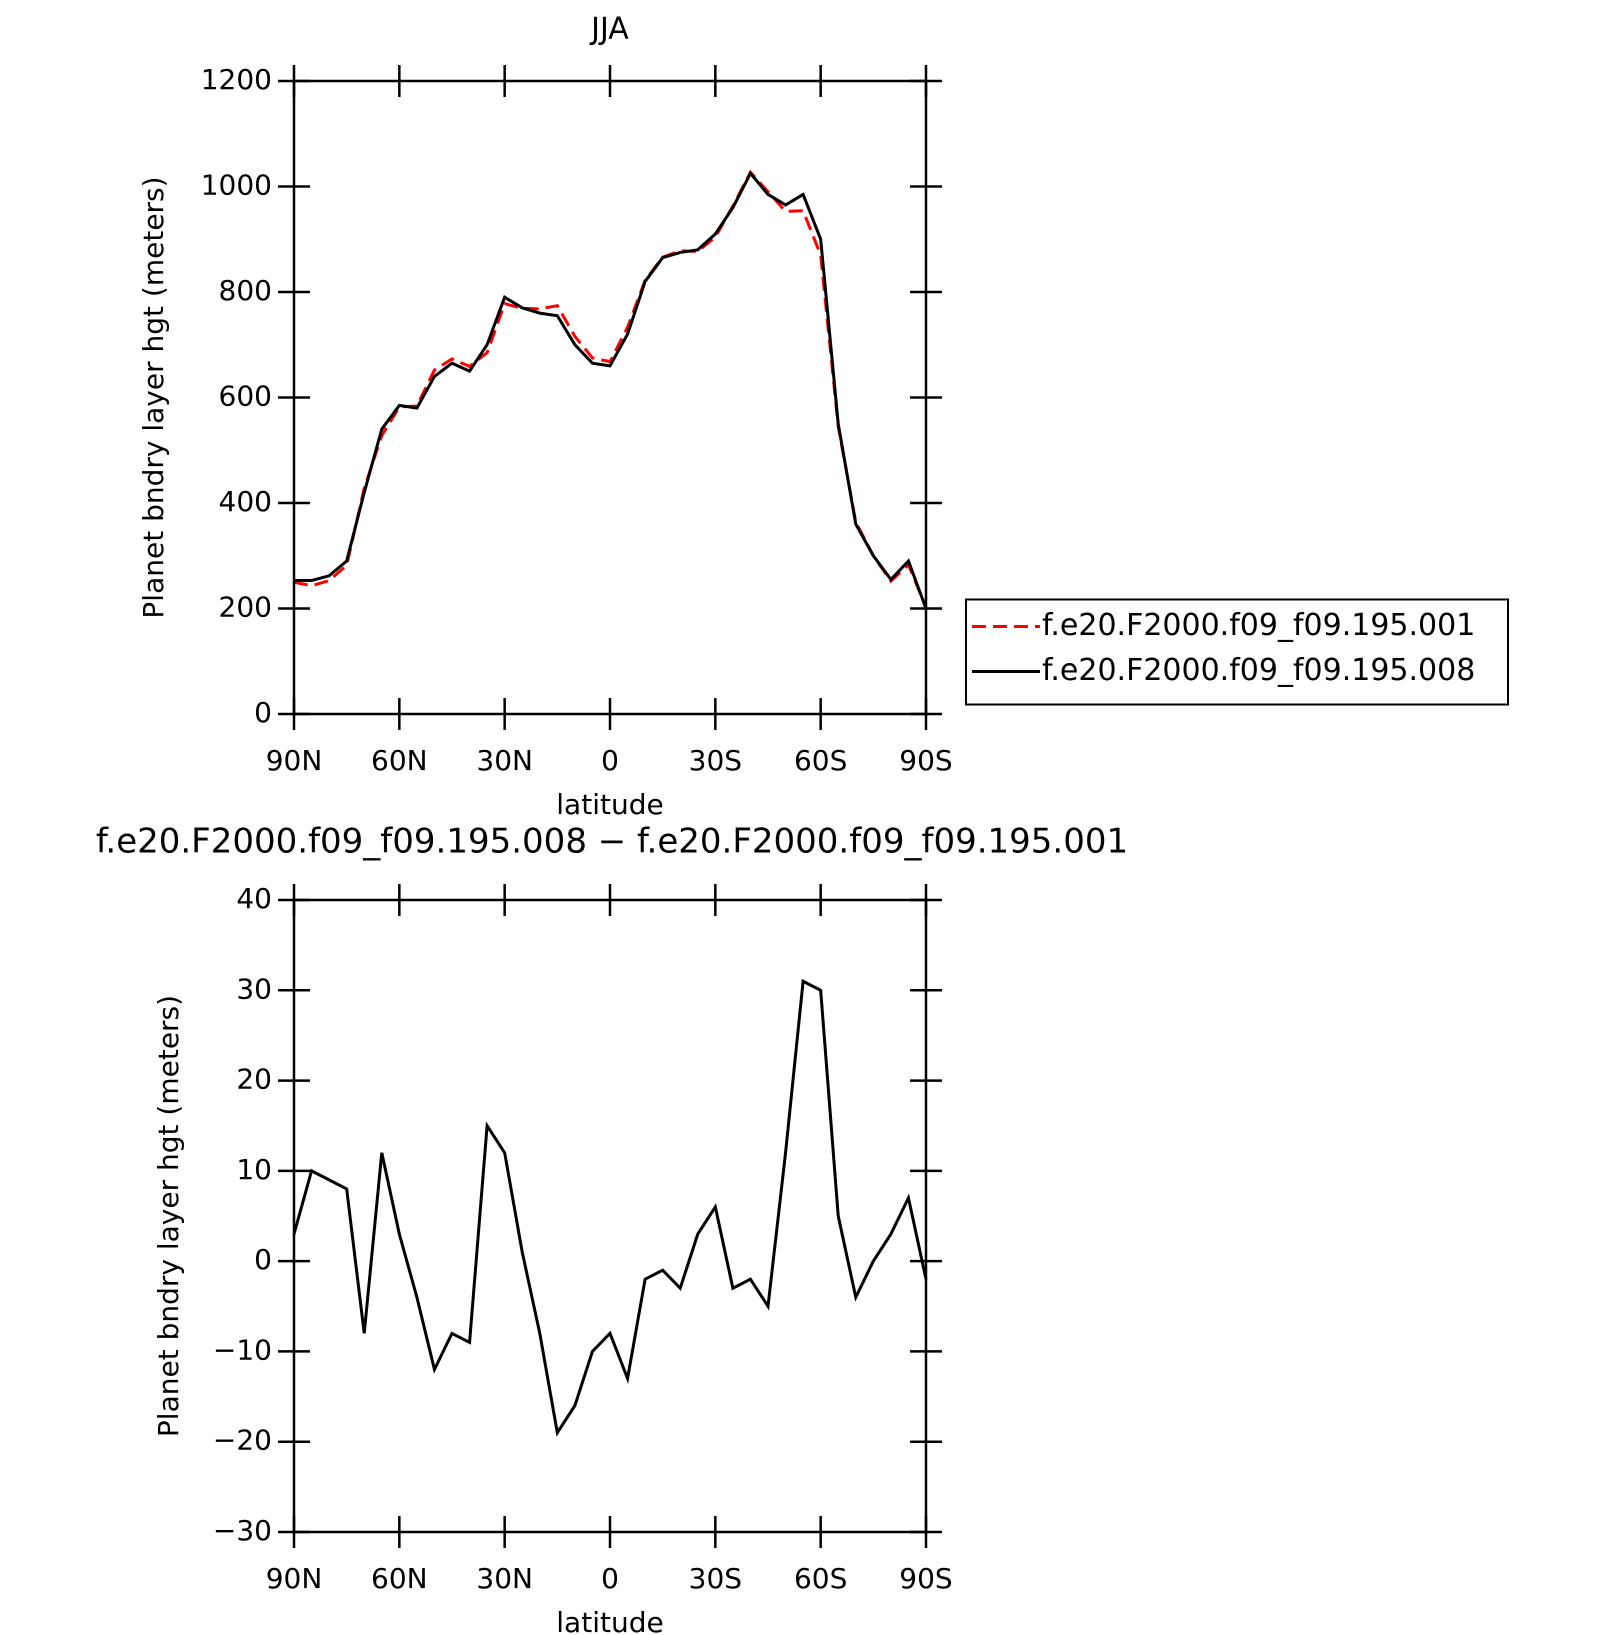 The width and height of the screenshot is (1605, 1635). Describe the element at coordinates (254, 988) in the screenshot. I see `y-tick-label: 30` at that location.